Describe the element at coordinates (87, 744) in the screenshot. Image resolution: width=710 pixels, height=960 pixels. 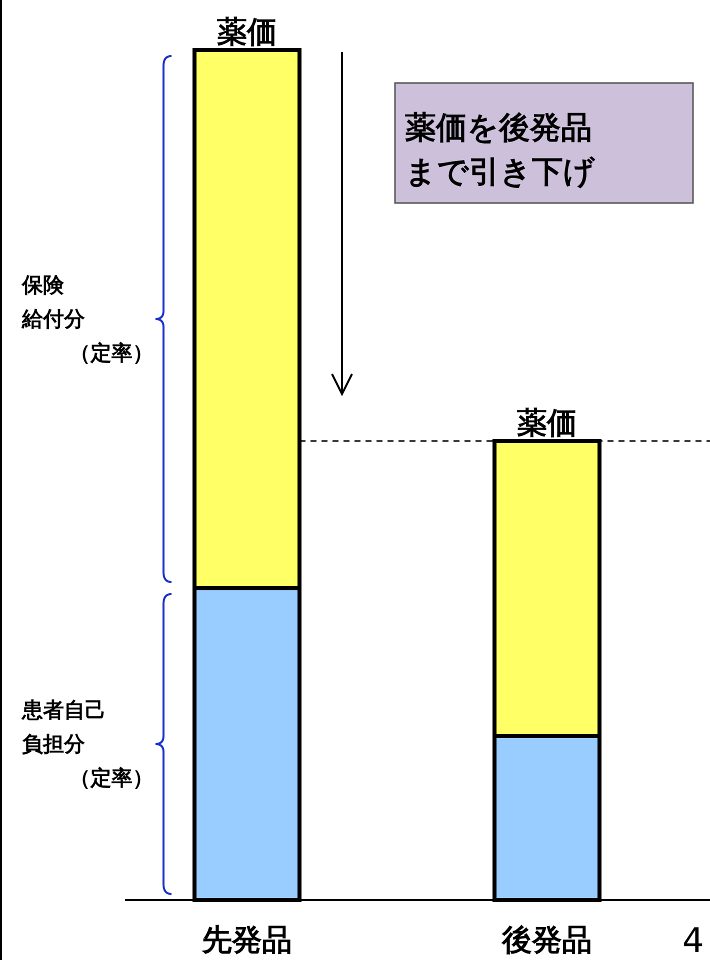
I see `series-label: 患者自己負担分（定率）` at that location.